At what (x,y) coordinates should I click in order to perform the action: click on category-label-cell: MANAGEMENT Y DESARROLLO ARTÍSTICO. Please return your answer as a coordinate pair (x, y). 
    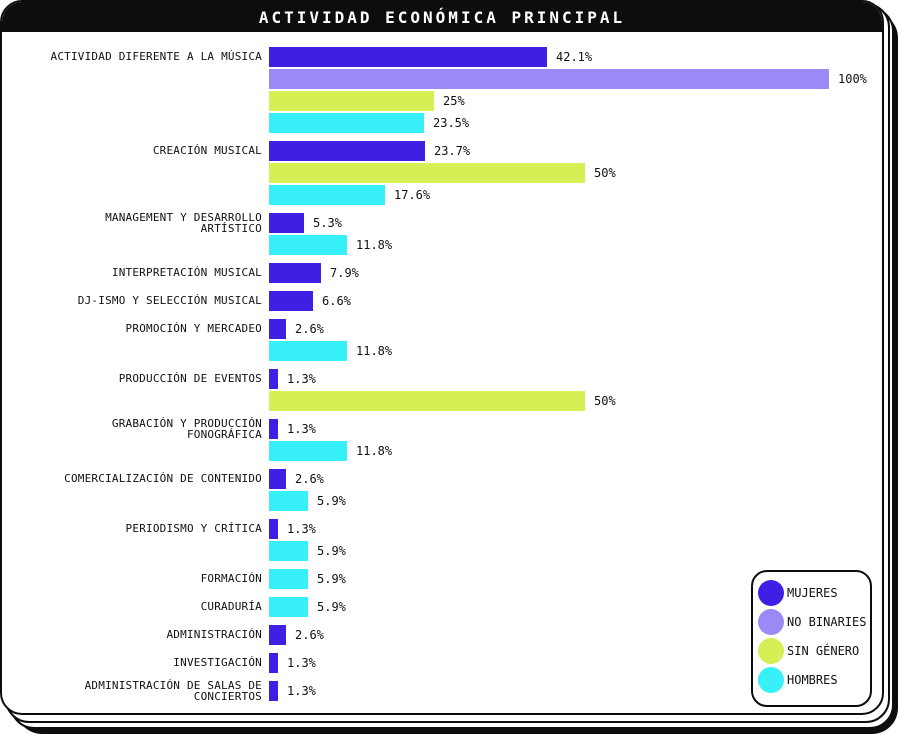
    Looking at the image, I should click on (132, 222).